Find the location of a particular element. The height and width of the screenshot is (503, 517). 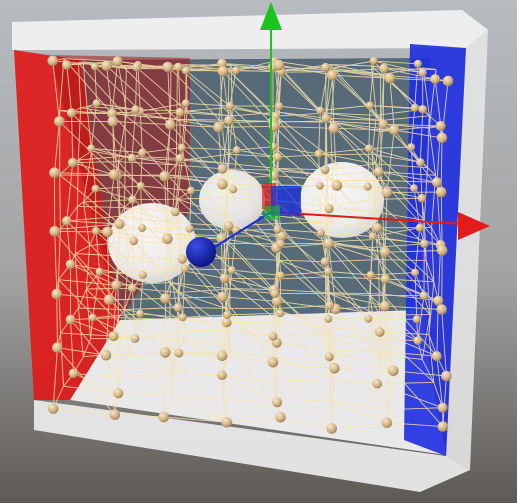

gizmo-center-handle is located at coordinates (272, 213).